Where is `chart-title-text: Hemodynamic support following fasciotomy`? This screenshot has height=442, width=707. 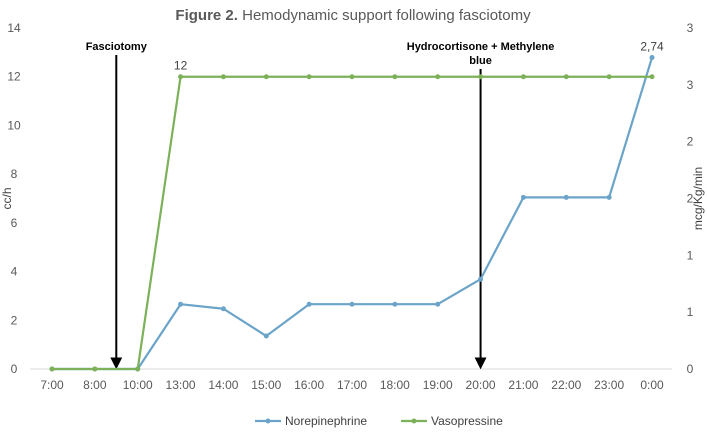
chart-title-text: Hemodynamic support following fasciotomy is located at coordinates (386, 15).